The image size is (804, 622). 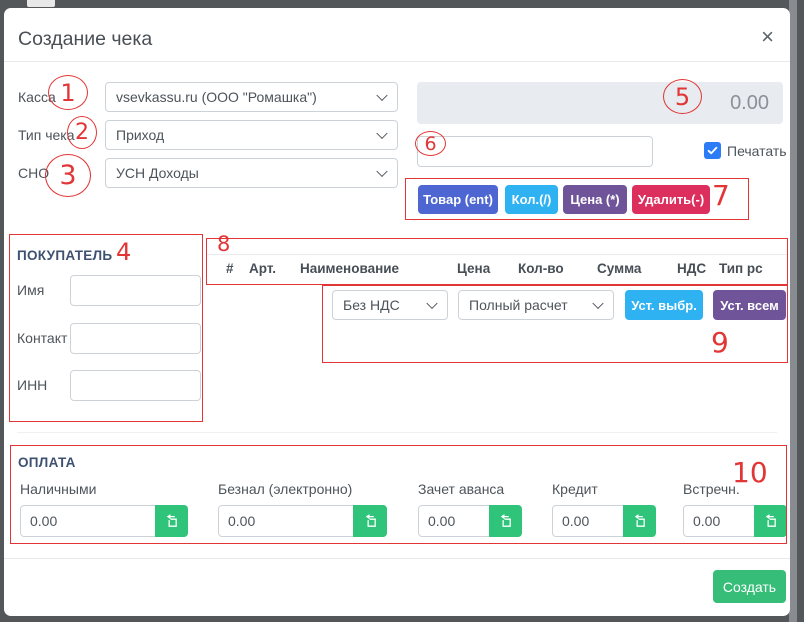 What do you see at coordinates (46, 135) in the screenshot?
I see `receipt-type-label: Тип чека` at bounding box center [46, 135].